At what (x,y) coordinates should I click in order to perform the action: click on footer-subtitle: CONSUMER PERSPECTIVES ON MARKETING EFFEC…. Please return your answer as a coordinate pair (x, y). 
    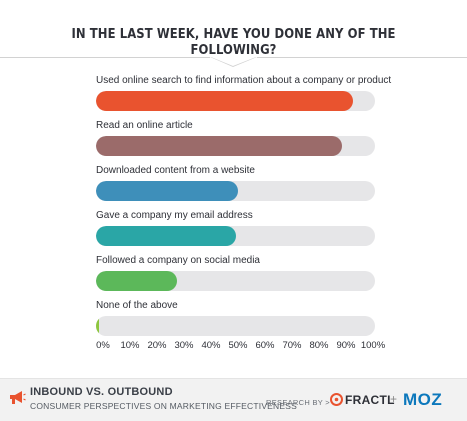
    Looking at the image, I should click on (163, 406).